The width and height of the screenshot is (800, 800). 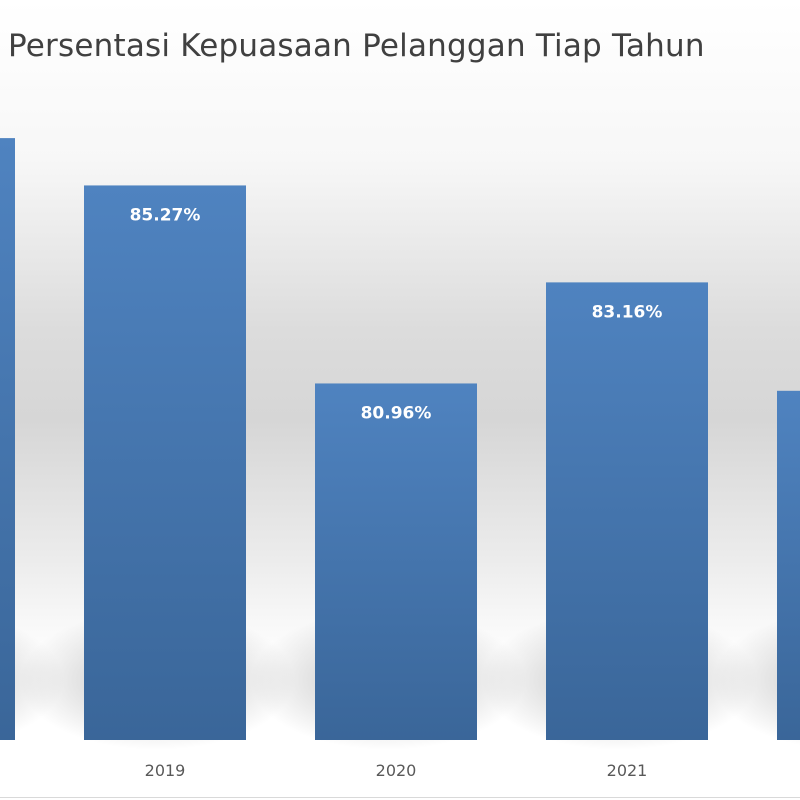 I want to click on x-tick-labels-group: 2019 2020 2021, so click(x=396, y=770).